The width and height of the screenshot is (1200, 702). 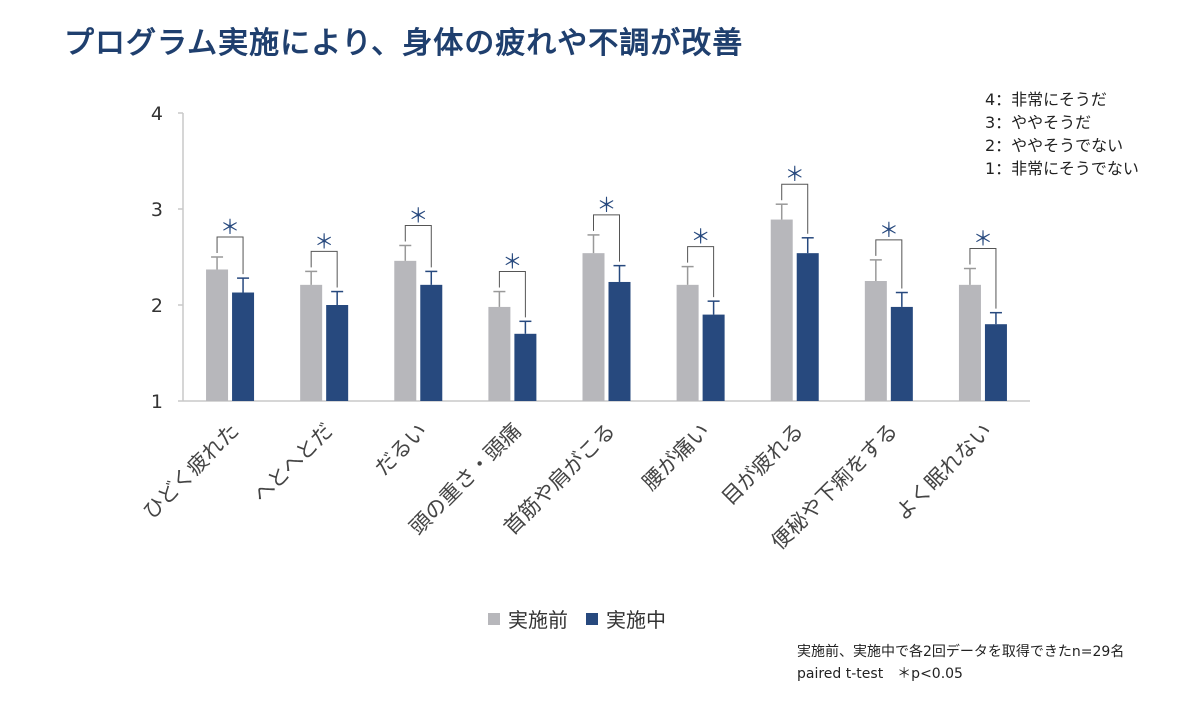 What do you see at coordinates (592, 618) in the screenshot?
I see `legend-swatch-during` at bounding box center [592, 618].